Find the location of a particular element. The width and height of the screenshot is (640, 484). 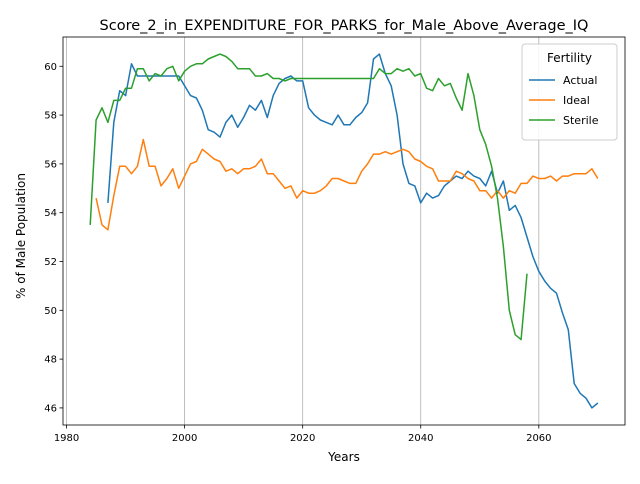

legend-label-actual: Actual is located at coordinates (580, 80).